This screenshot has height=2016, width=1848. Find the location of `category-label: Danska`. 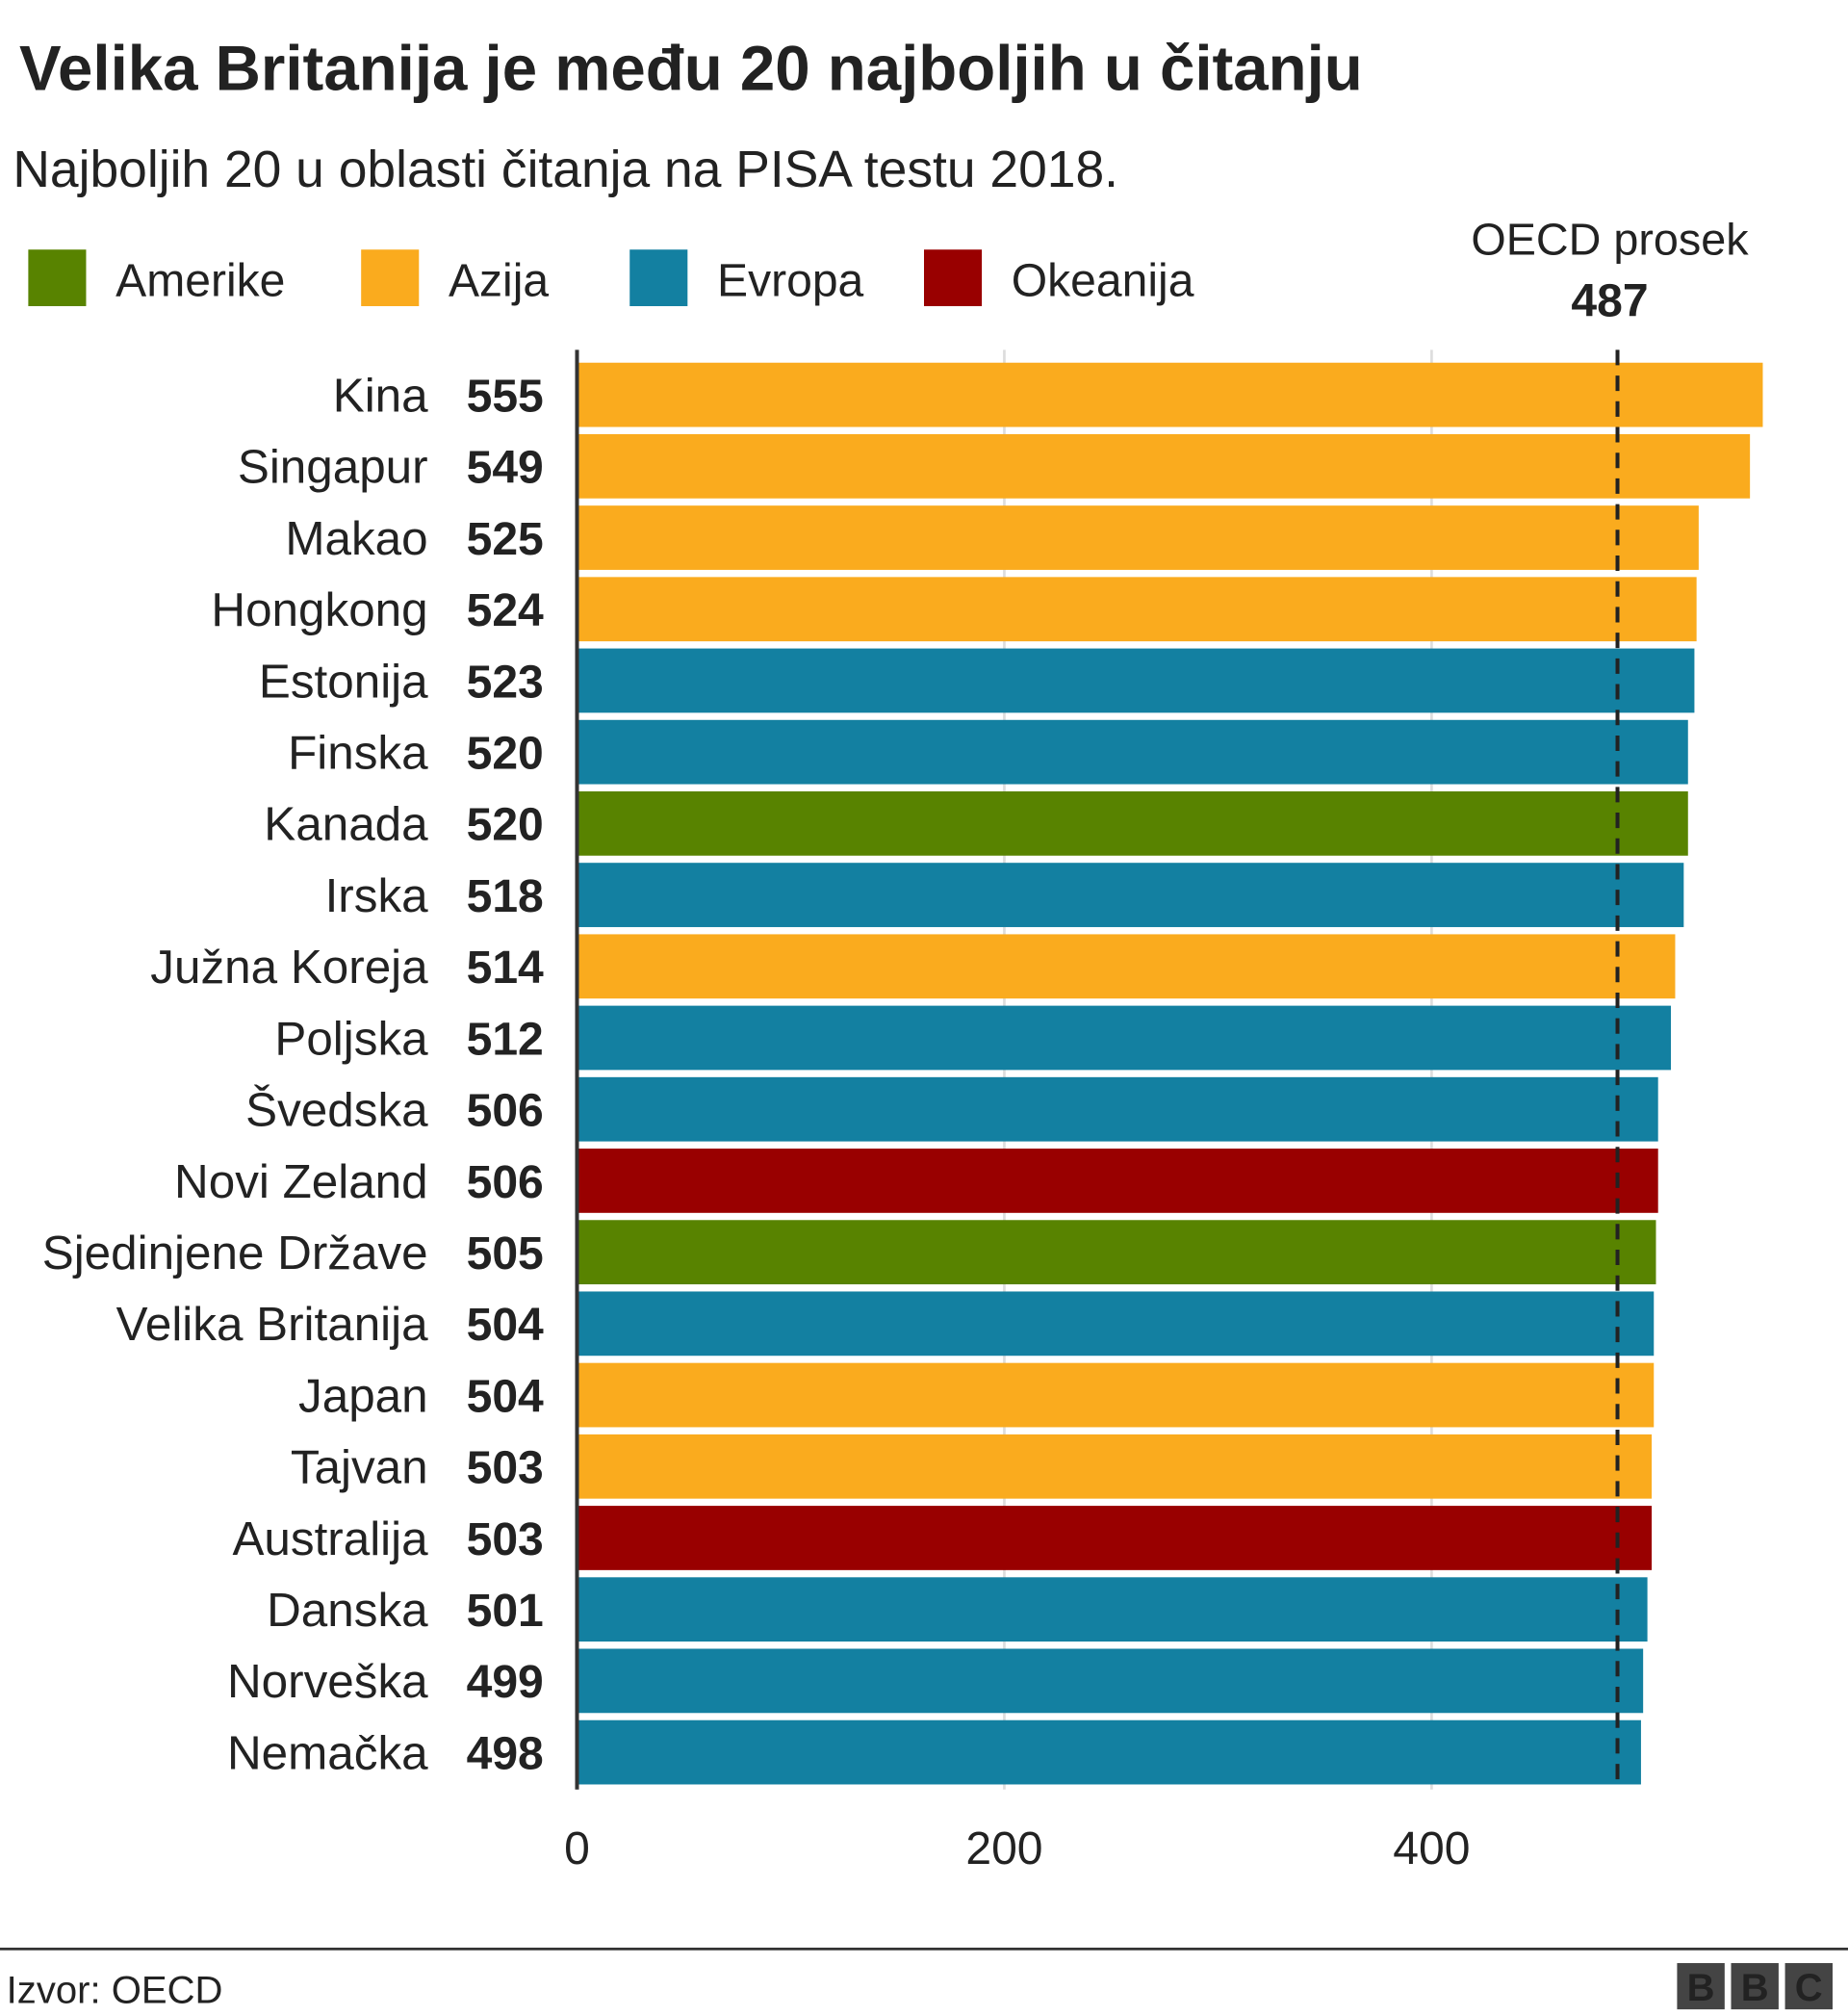

category-label: Danska is located at coordinates (347, 1611).